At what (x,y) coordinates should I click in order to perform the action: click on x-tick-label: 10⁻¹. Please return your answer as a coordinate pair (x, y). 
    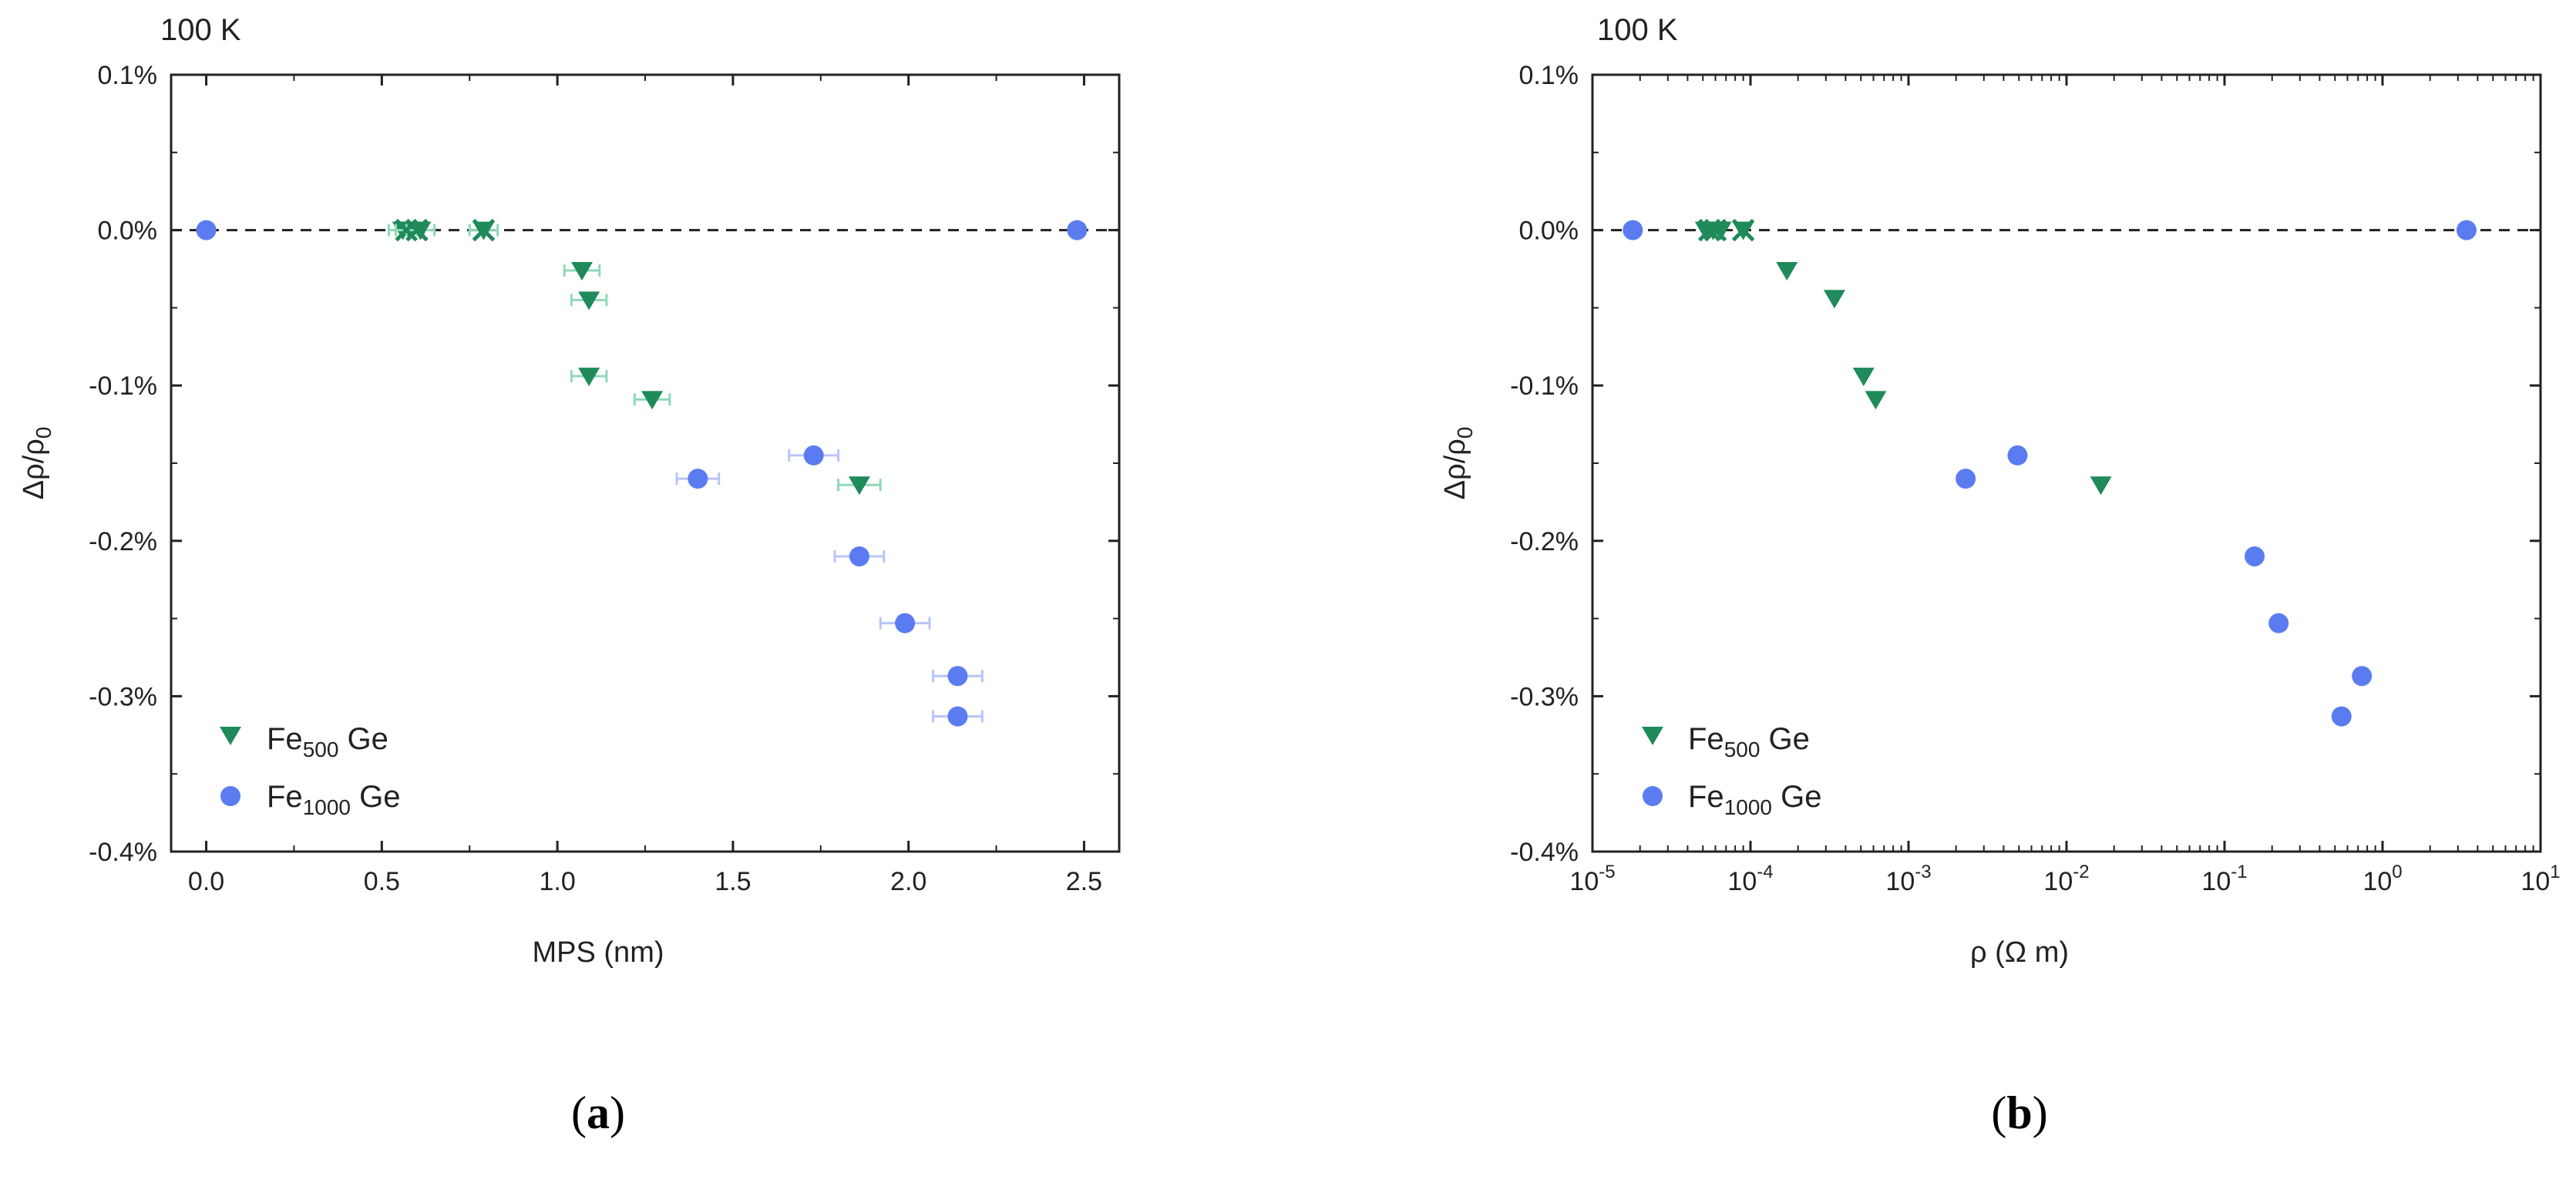
    Looking at the image, I should click on (2224, 879).